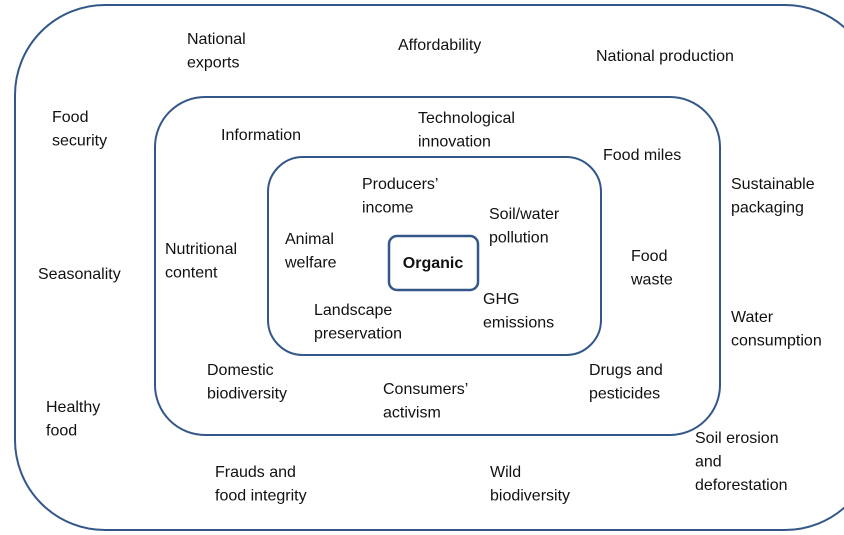  I want to click on middle-label: Domestic, so click(240, 370).